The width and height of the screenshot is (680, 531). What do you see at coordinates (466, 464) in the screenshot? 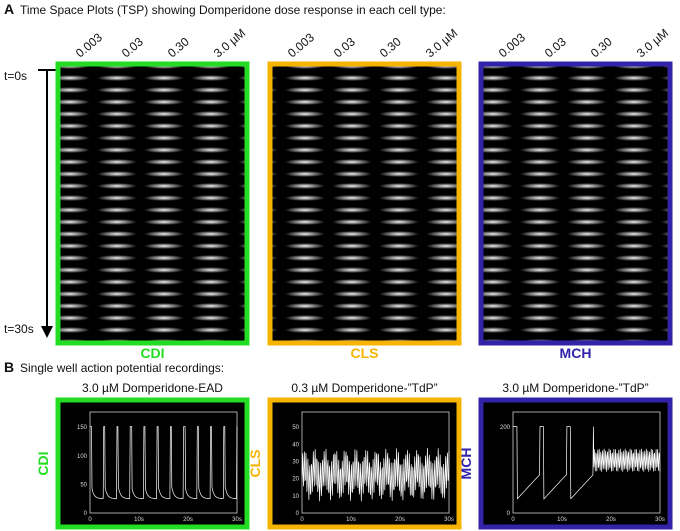
I see `side-label: MCH` at bounding box center [466, 464].